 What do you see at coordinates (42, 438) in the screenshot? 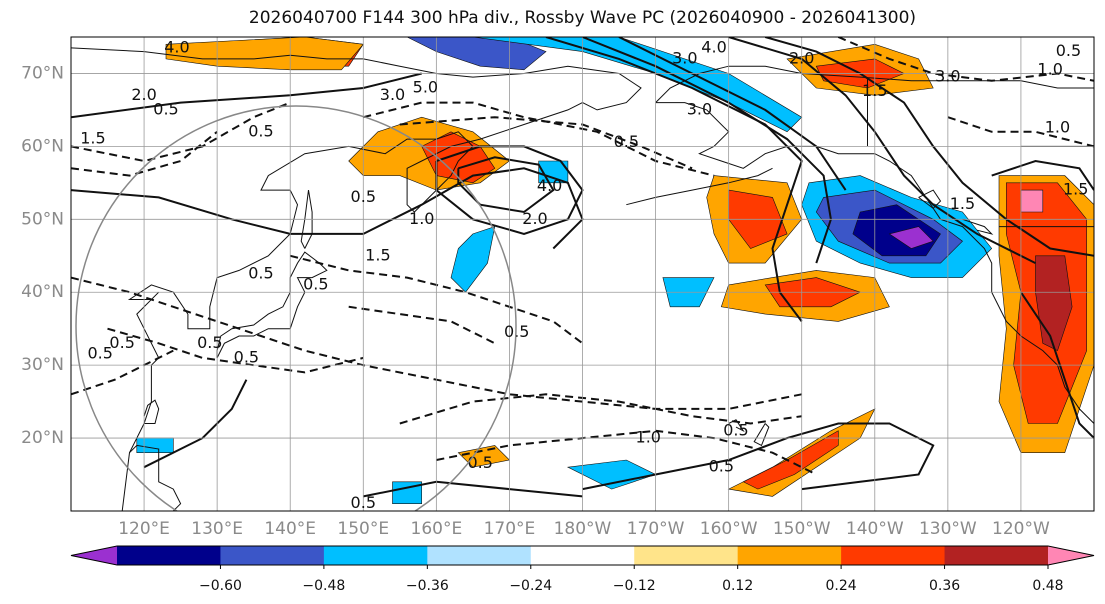
I see `latitude-label: 20°N` at bounding box center [42, 438].